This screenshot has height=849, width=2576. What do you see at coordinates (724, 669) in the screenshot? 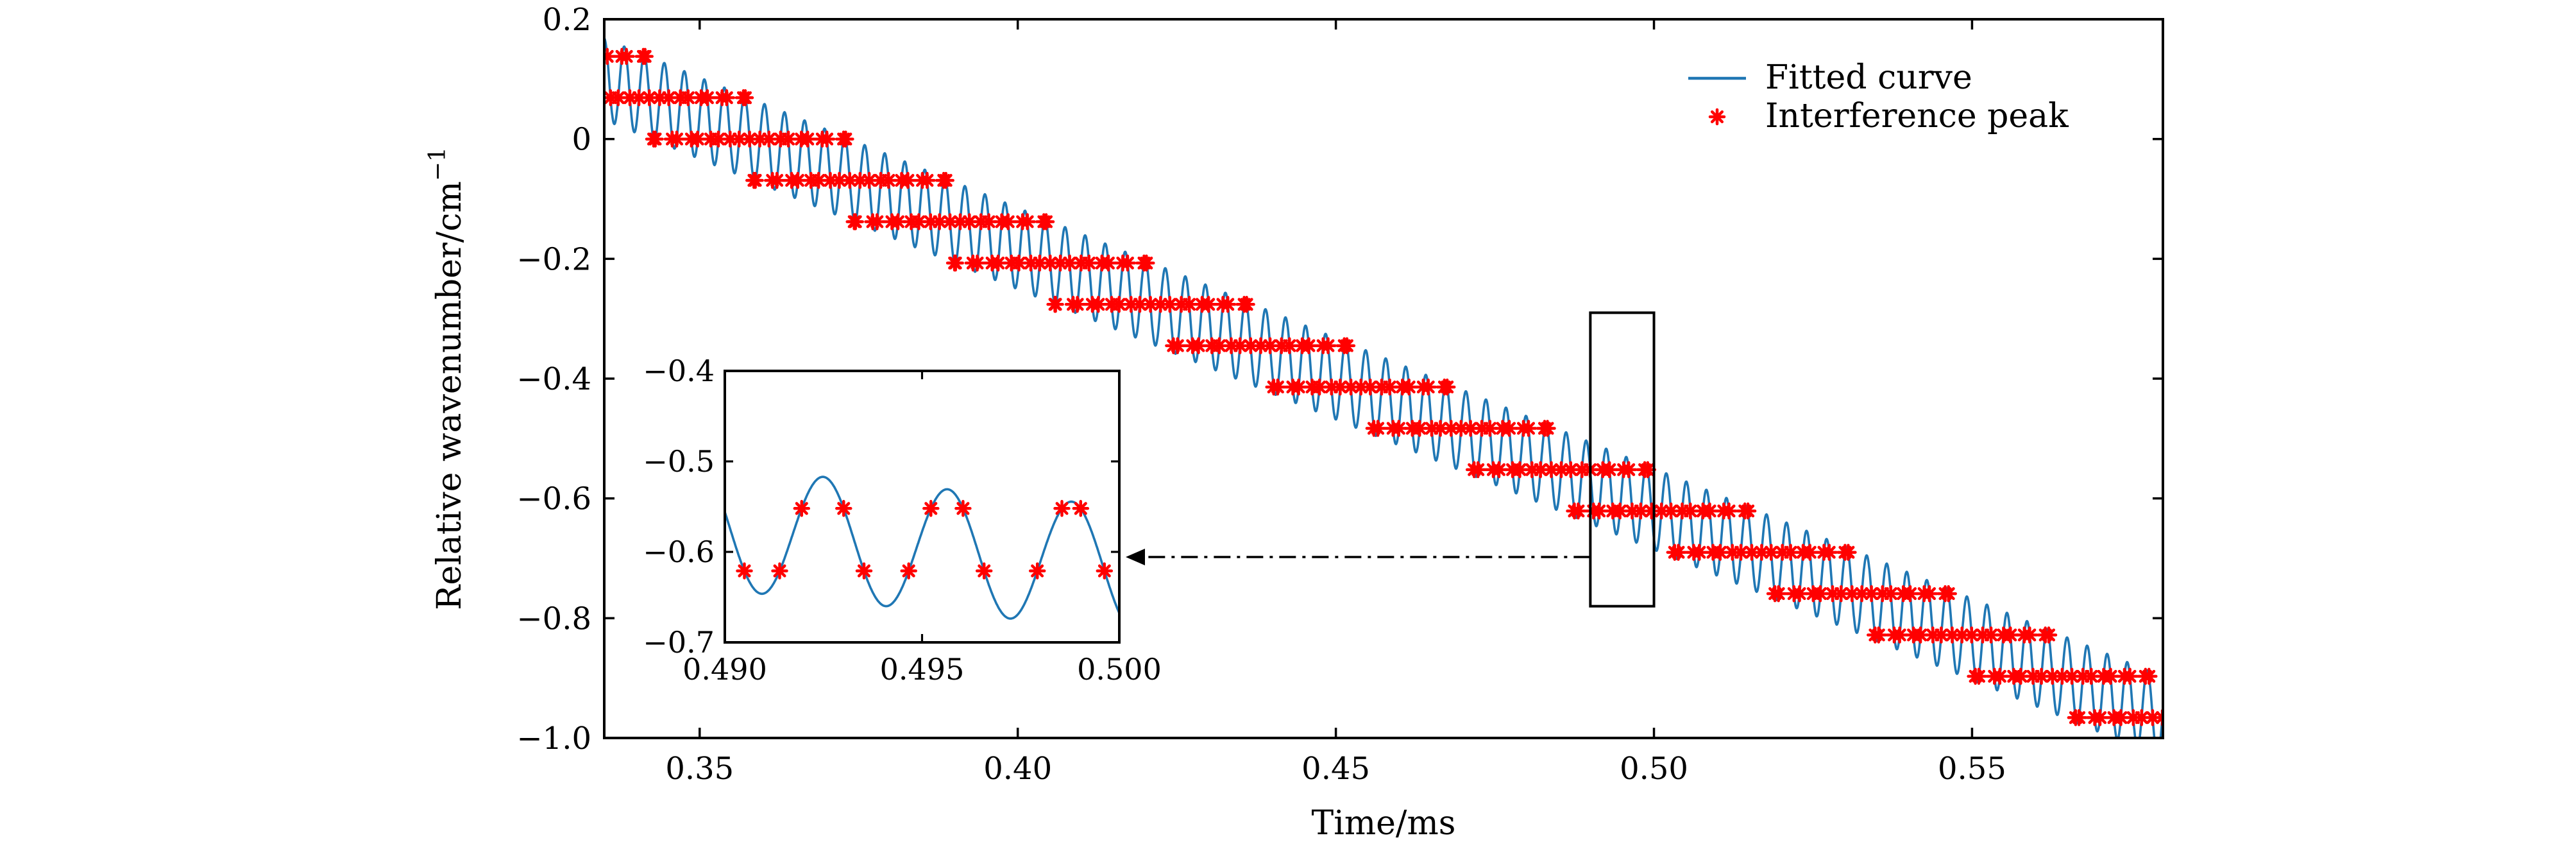
I see `inset-x-tick-label: 0.490` at bounding box center [724, 669].